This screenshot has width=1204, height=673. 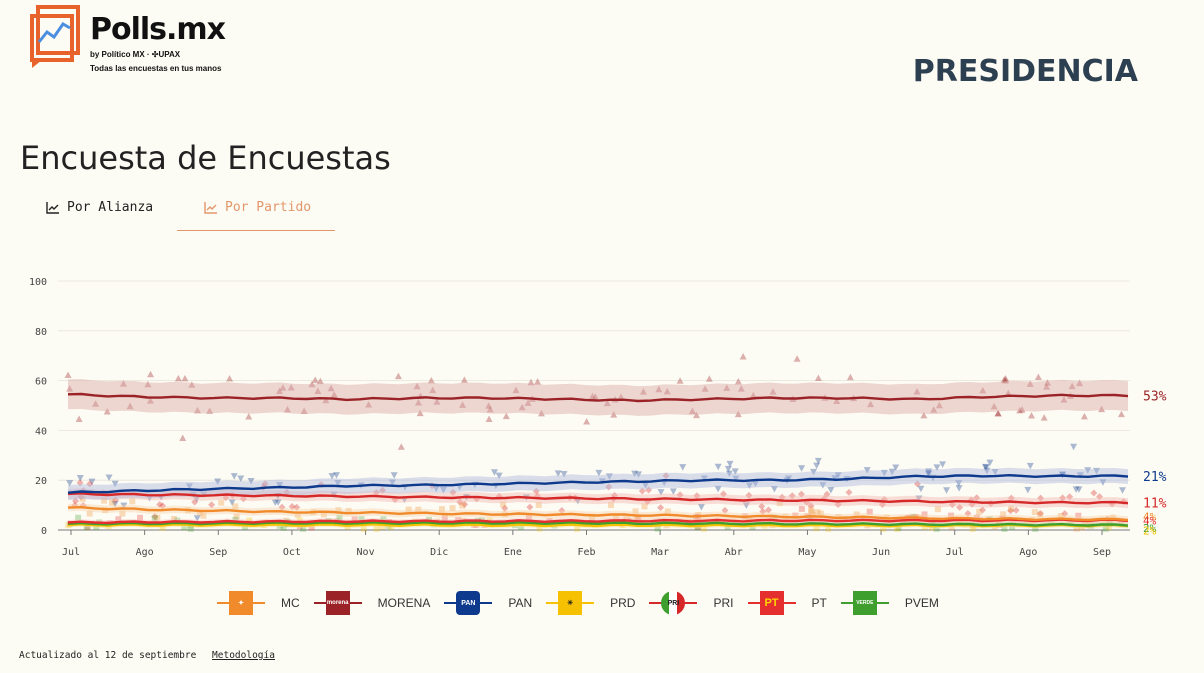 I want to click on x-tick-label: Ago, so click(x=1028, y=552).